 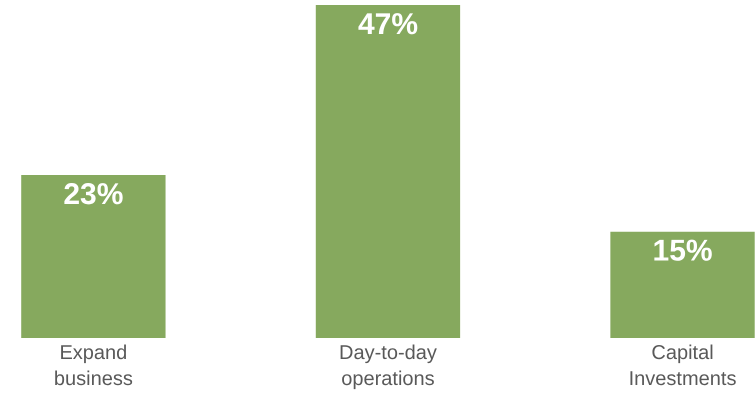 I want to click on x-tick-label: Expand business, so click(x=93, y=366).